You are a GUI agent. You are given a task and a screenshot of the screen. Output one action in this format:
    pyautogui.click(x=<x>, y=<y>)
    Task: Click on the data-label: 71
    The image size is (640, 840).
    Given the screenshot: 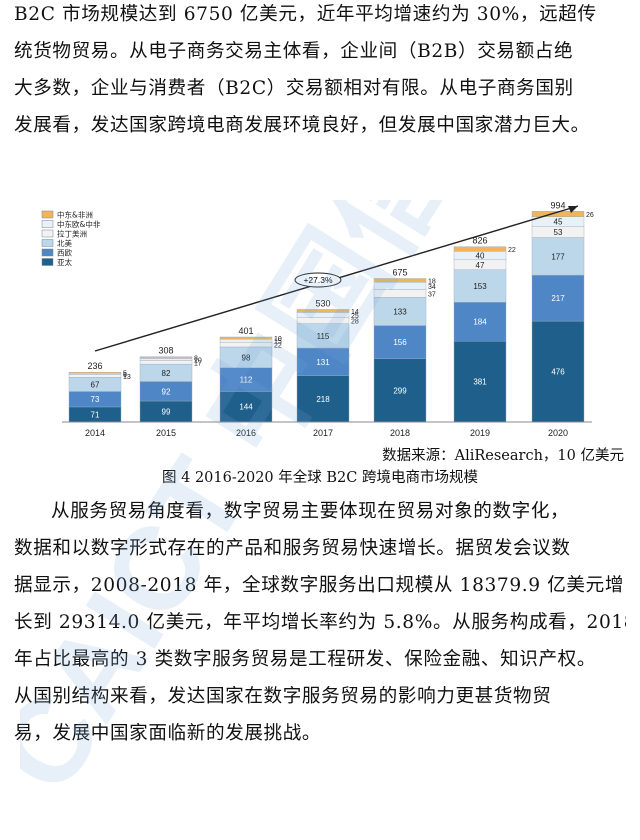 What is the action you would take?
    pyautogui.click(x=95, y=414)
    